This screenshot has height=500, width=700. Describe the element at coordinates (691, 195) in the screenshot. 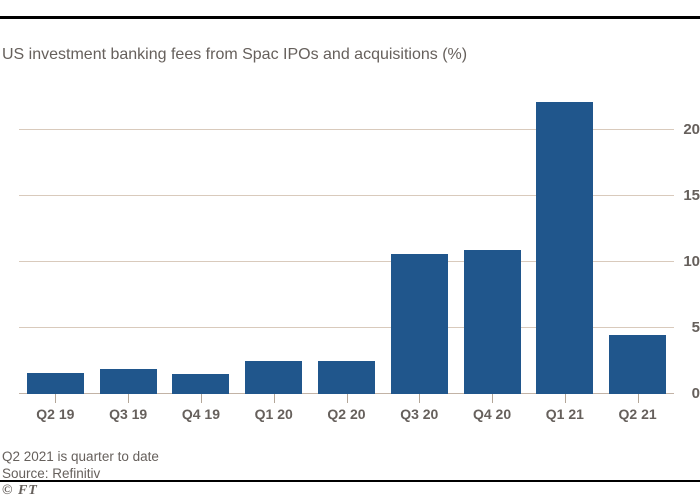

I see `y-axis-label: 15` at that location.